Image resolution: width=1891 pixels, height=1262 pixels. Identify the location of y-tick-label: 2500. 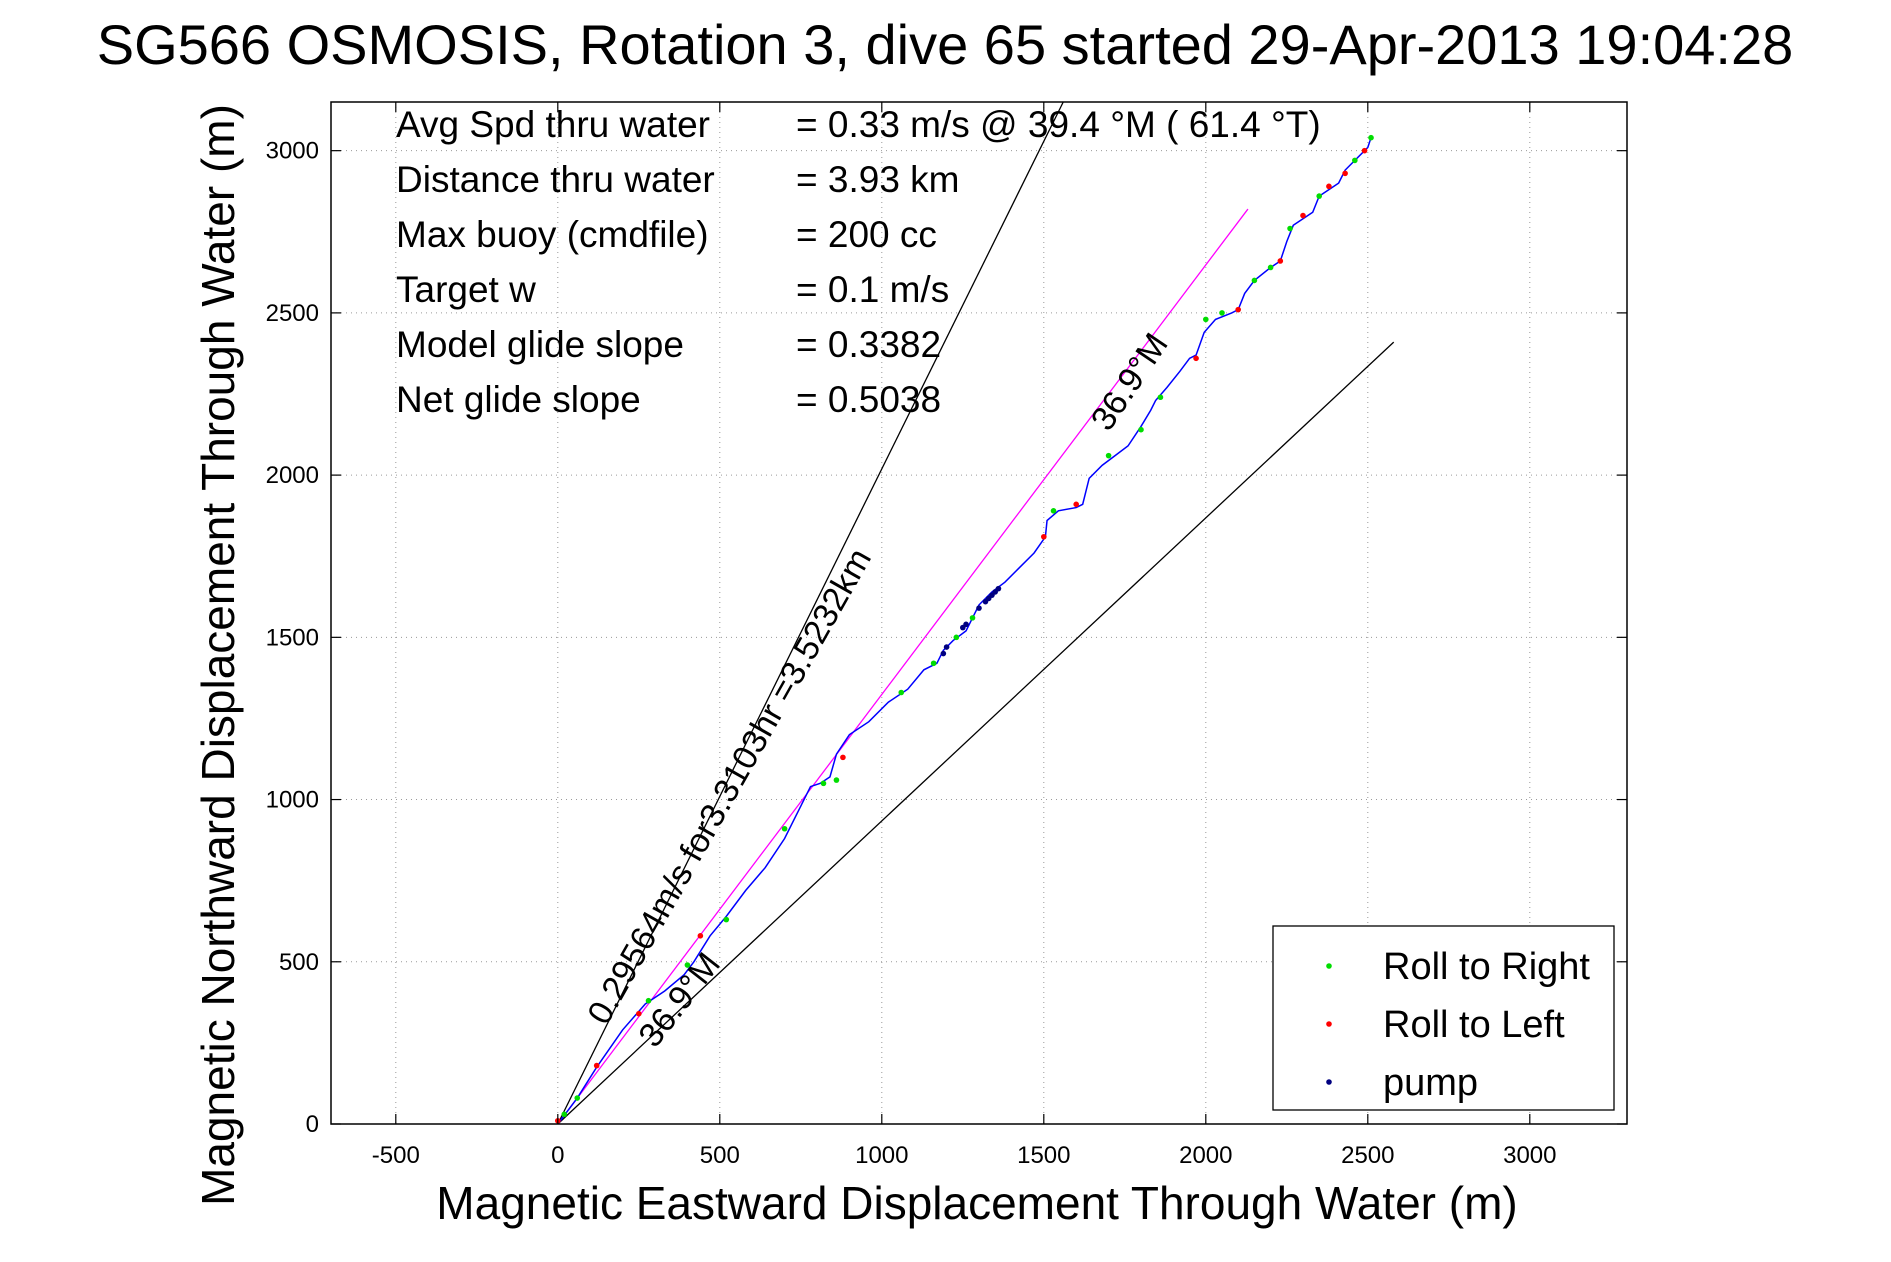
(292, 313).